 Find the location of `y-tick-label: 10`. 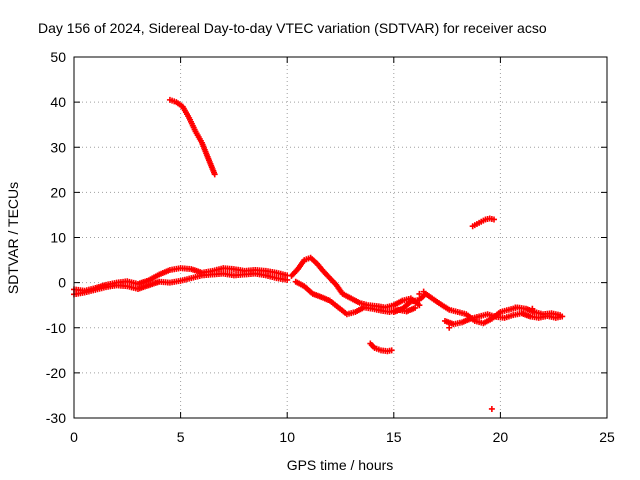

y-tick-label: 10 is located at coordinates (58, 238).